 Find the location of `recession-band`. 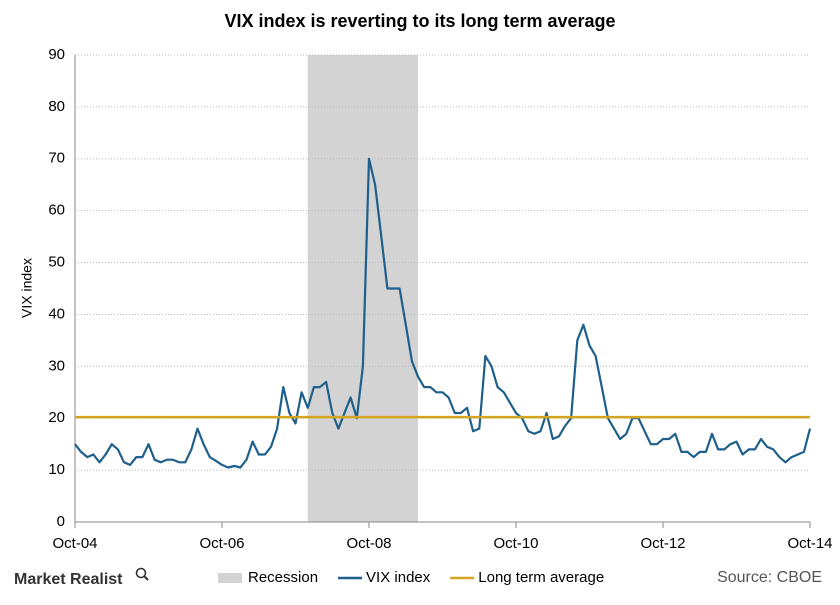

recession-band is located at coordinates (362, 288).